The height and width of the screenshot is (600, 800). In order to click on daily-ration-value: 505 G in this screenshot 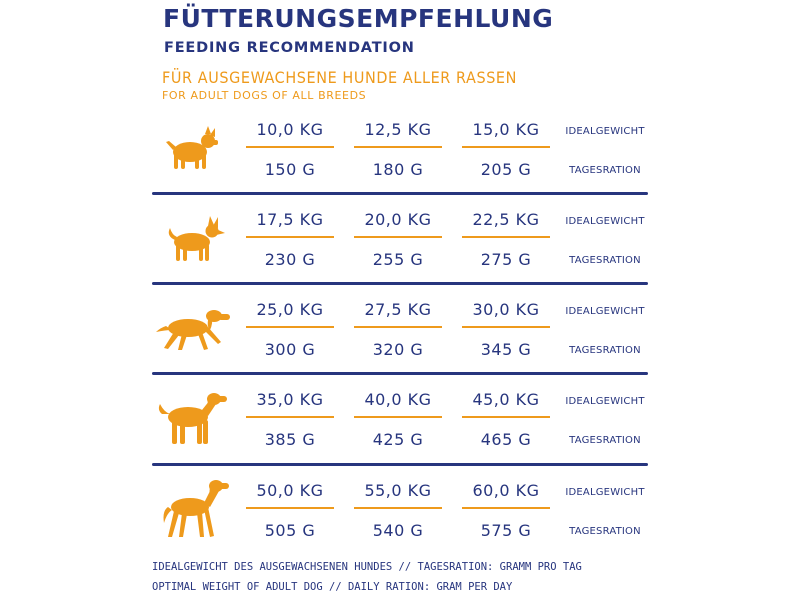, I will do `click(290, 530)`.